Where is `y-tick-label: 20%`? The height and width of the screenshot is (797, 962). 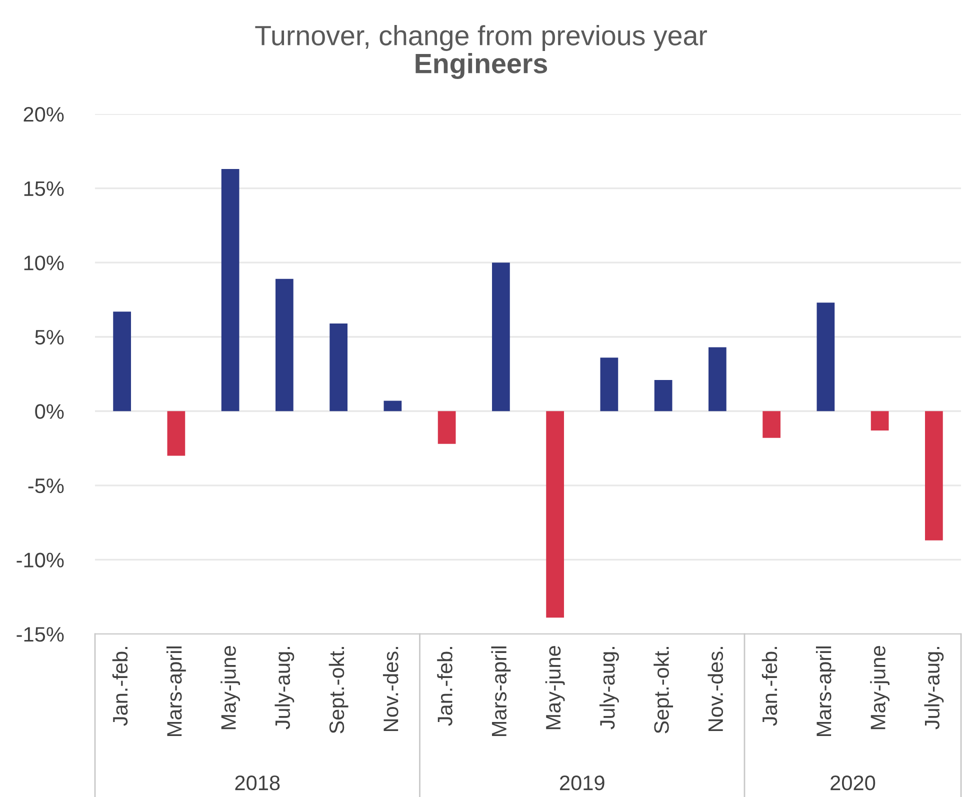 y-tick-label: 20% is located at coordinates (44, 114).